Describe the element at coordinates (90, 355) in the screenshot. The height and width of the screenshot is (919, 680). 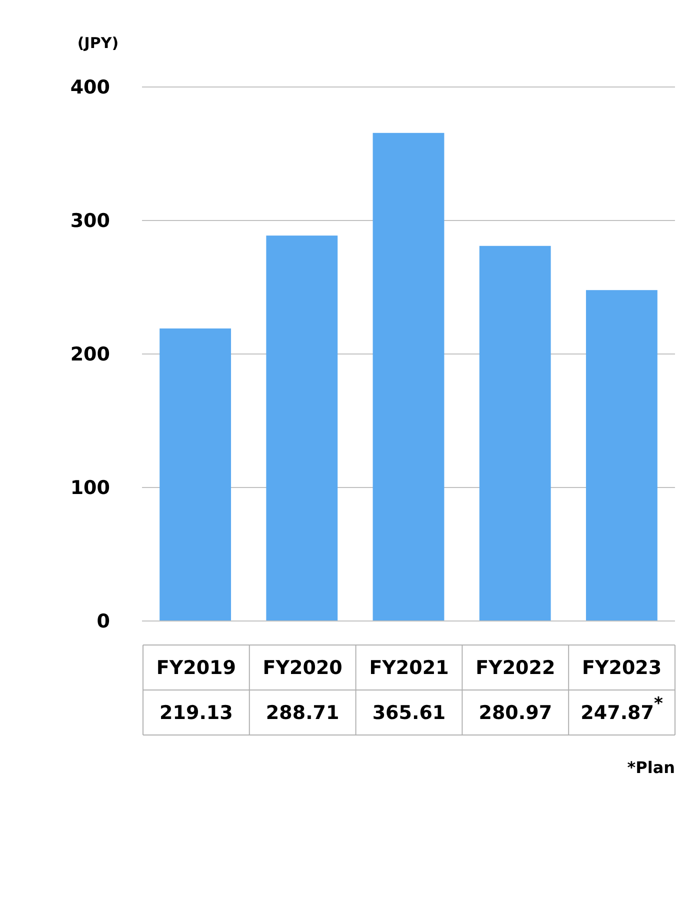
I see `y-tick-label: 200` at that location.